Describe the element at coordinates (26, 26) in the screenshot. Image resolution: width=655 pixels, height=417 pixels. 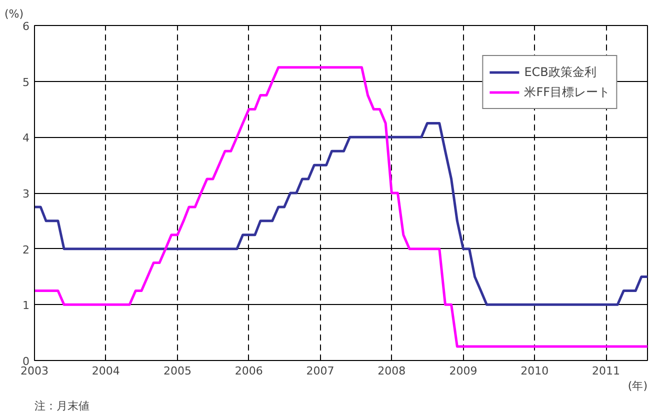
I see `y-tick-label: 6` at that location.